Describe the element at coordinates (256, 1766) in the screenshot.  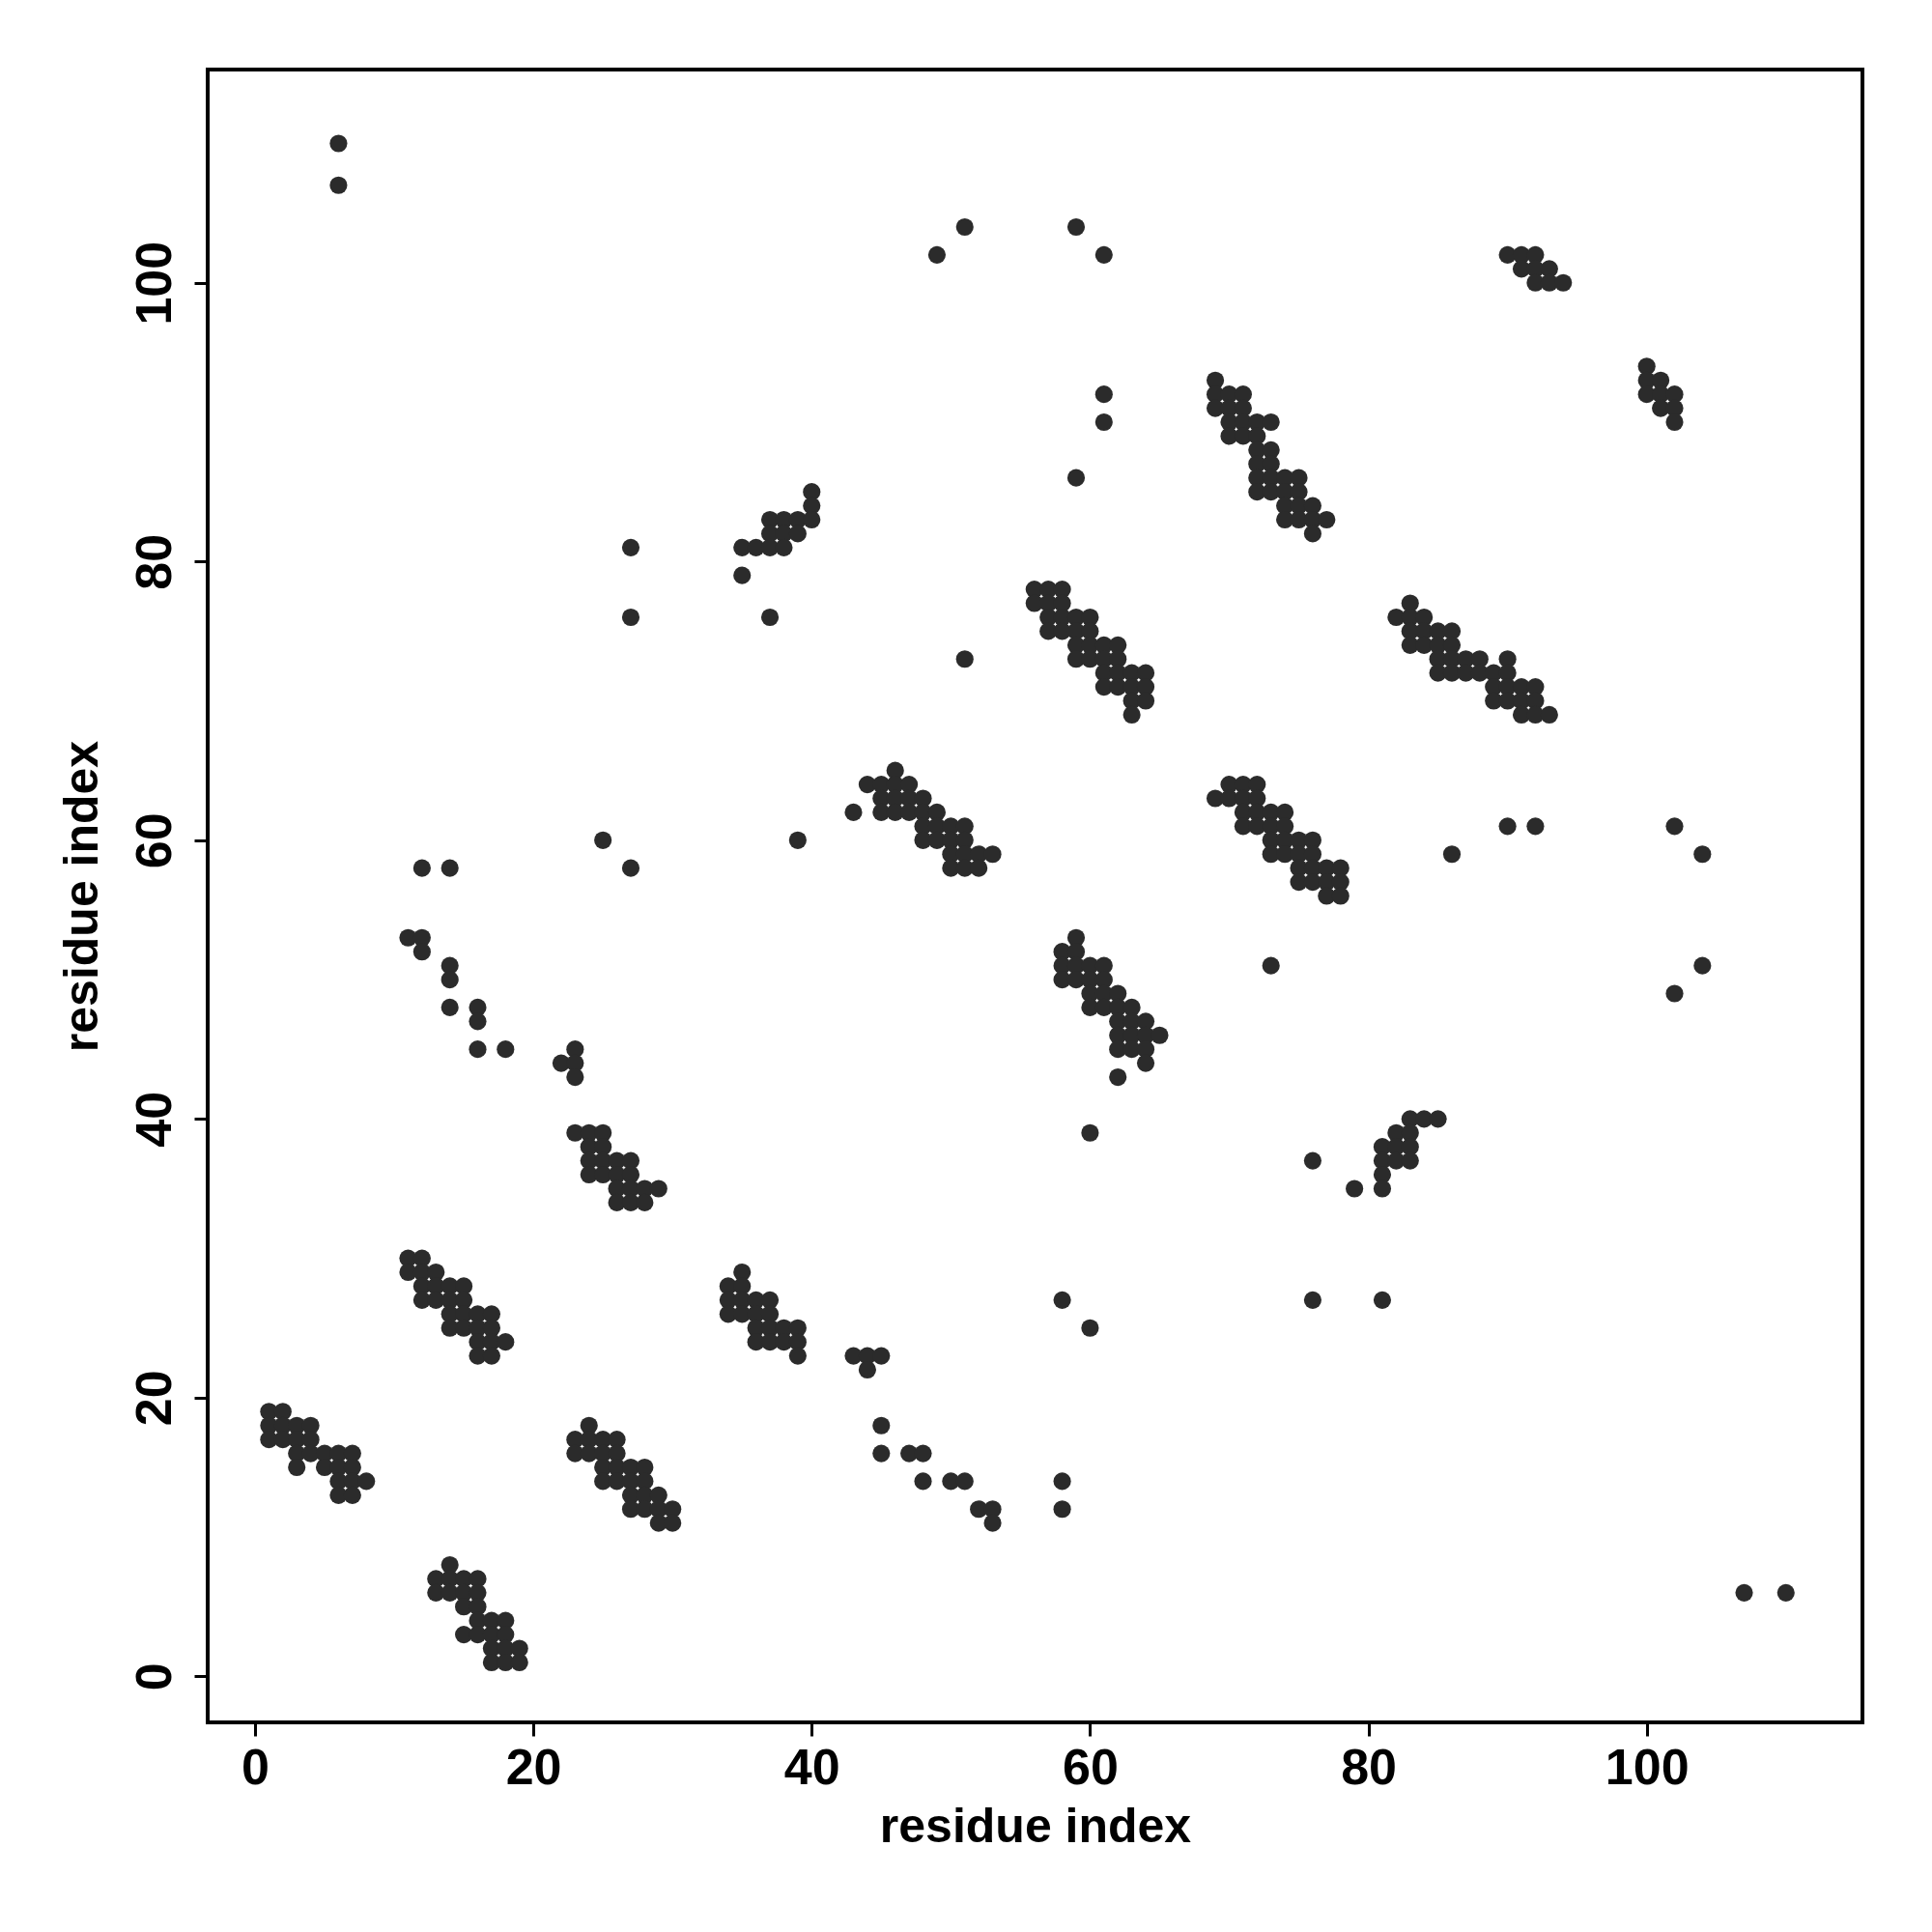
I see `x-tick-label: 0` at that location.